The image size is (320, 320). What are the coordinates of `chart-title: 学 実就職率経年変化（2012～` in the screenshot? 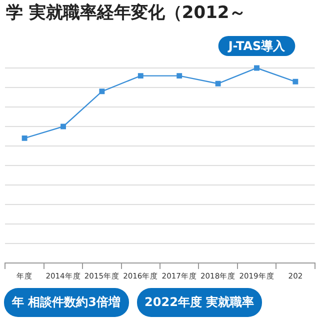 It's located at (126, 13).